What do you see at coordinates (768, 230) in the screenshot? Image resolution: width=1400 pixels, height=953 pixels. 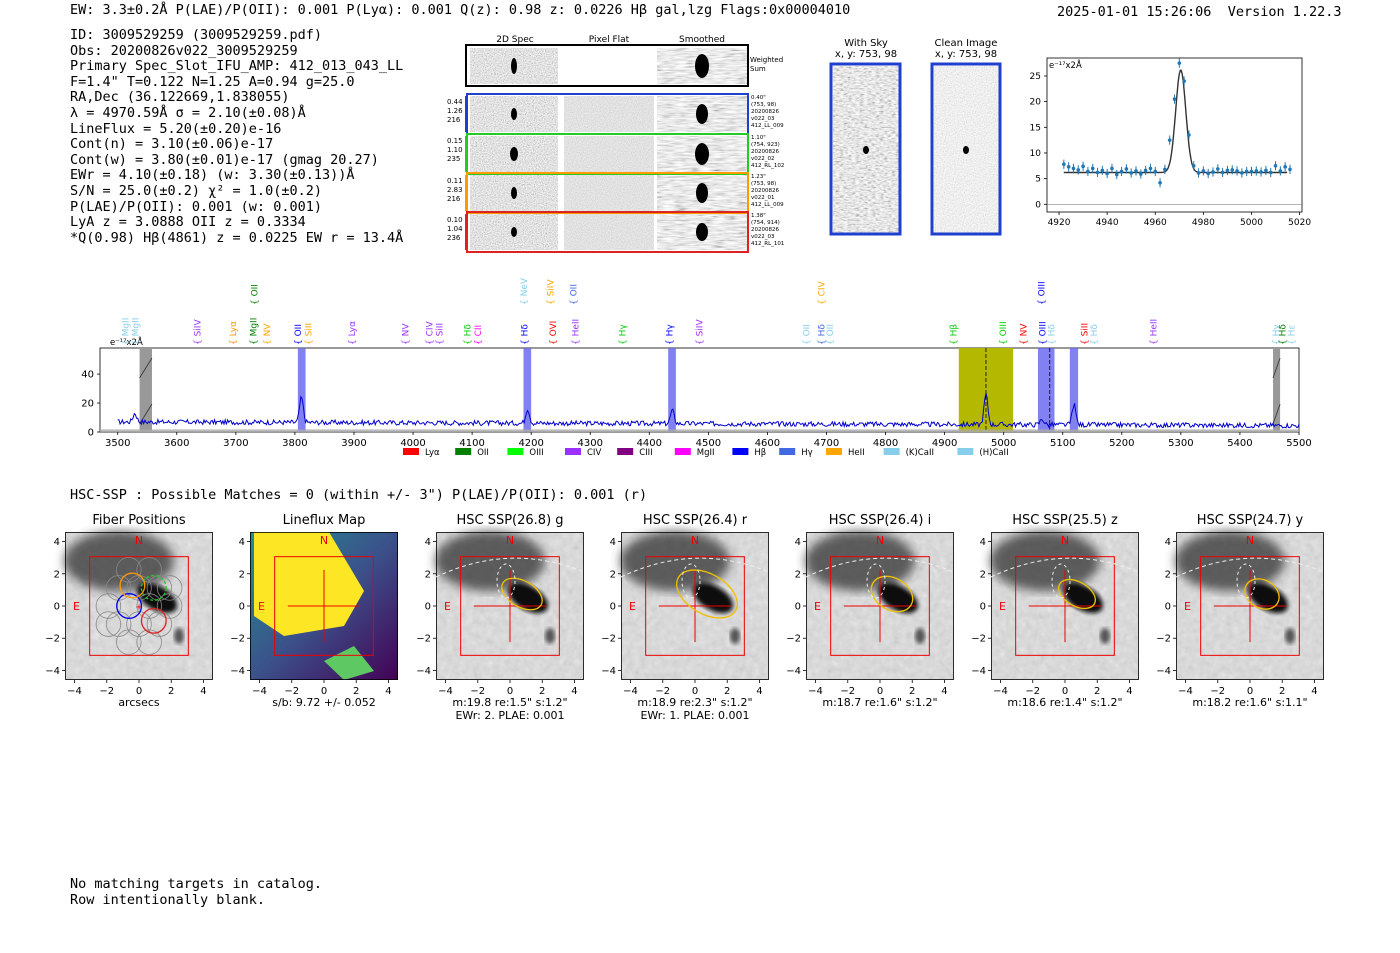 I see `row-meta: 1.38" (754, 914) 20200826 v022_03 412_RL_101` at bounding box center [768, 230].